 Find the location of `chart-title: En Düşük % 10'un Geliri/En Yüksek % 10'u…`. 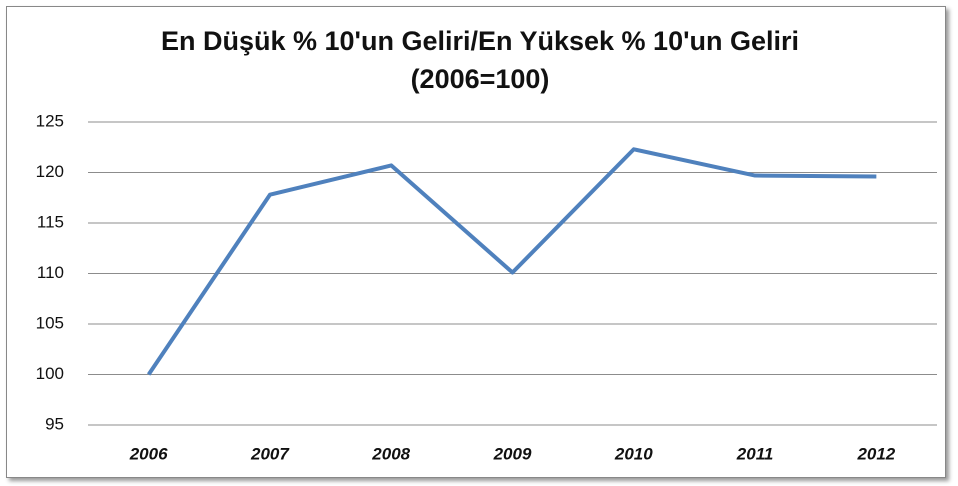

chart-title: En Düşük % 10'un Geliri/En Yüksek % 10'u… is located at coordinates (480, 60).